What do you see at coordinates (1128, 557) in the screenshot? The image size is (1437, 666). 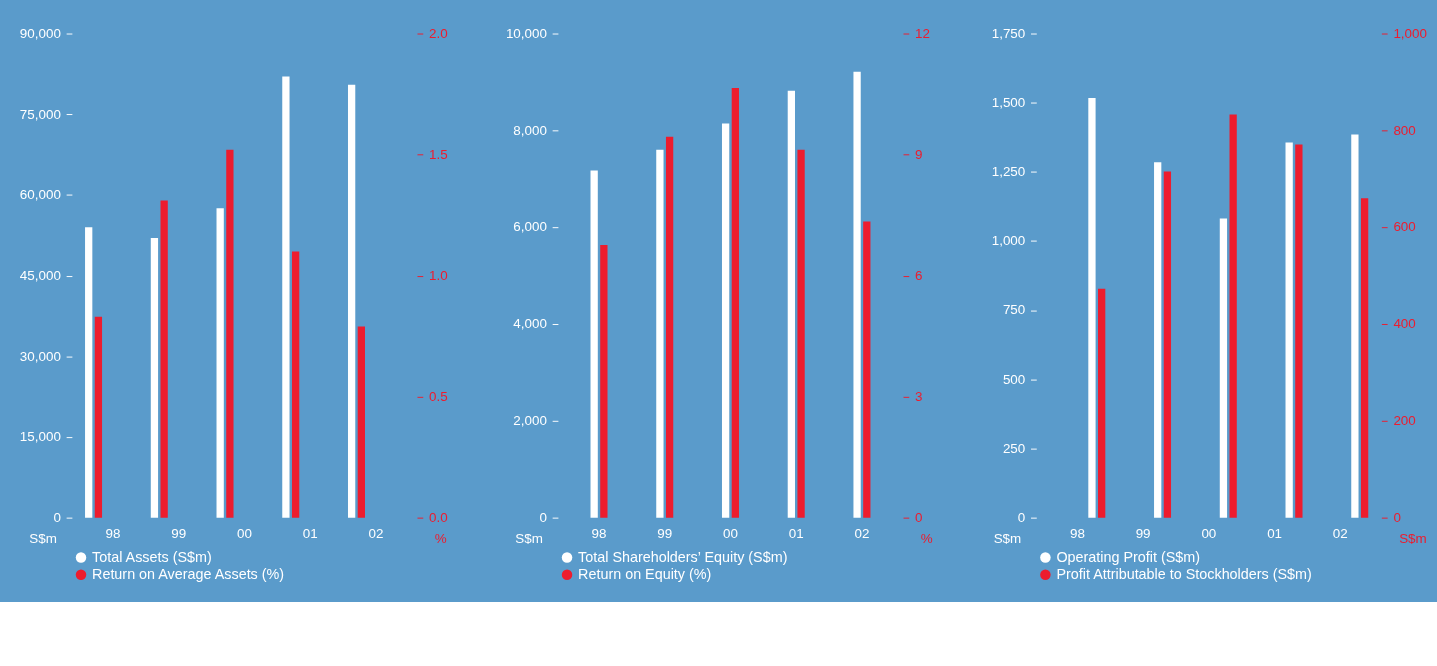 I see `legend-label: Operating Profit (S$m)` at bounding box center [1128, 557].